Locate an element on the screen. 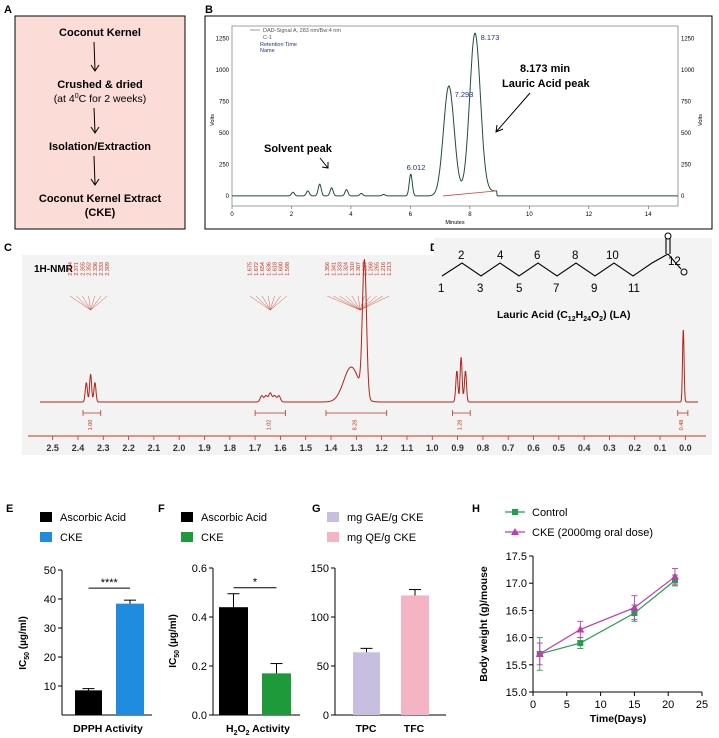 This screenshot has width=719, height=738. nmr-peak-label: 1.268 is located at coordinates (372, 269).